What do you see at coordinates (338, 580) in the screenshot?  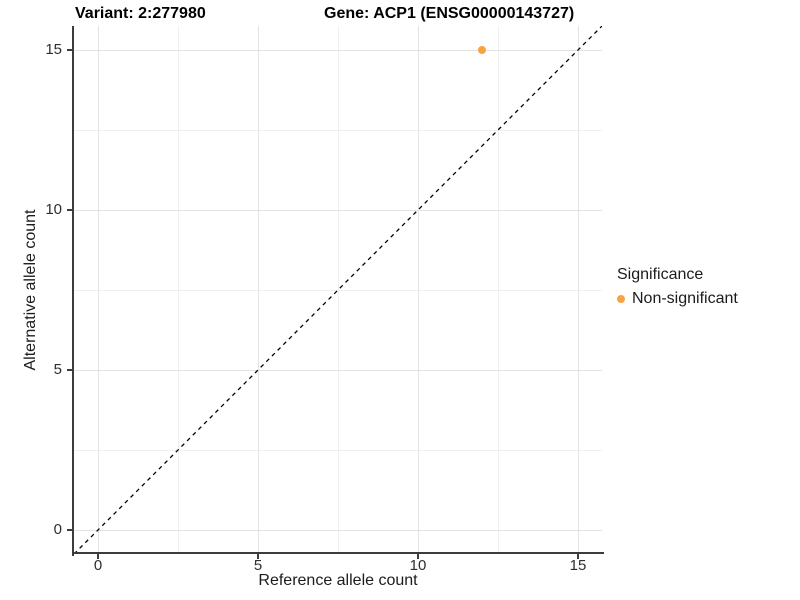 I see `x-axis-title: Reference allele count` at bounding box center [338, 580].